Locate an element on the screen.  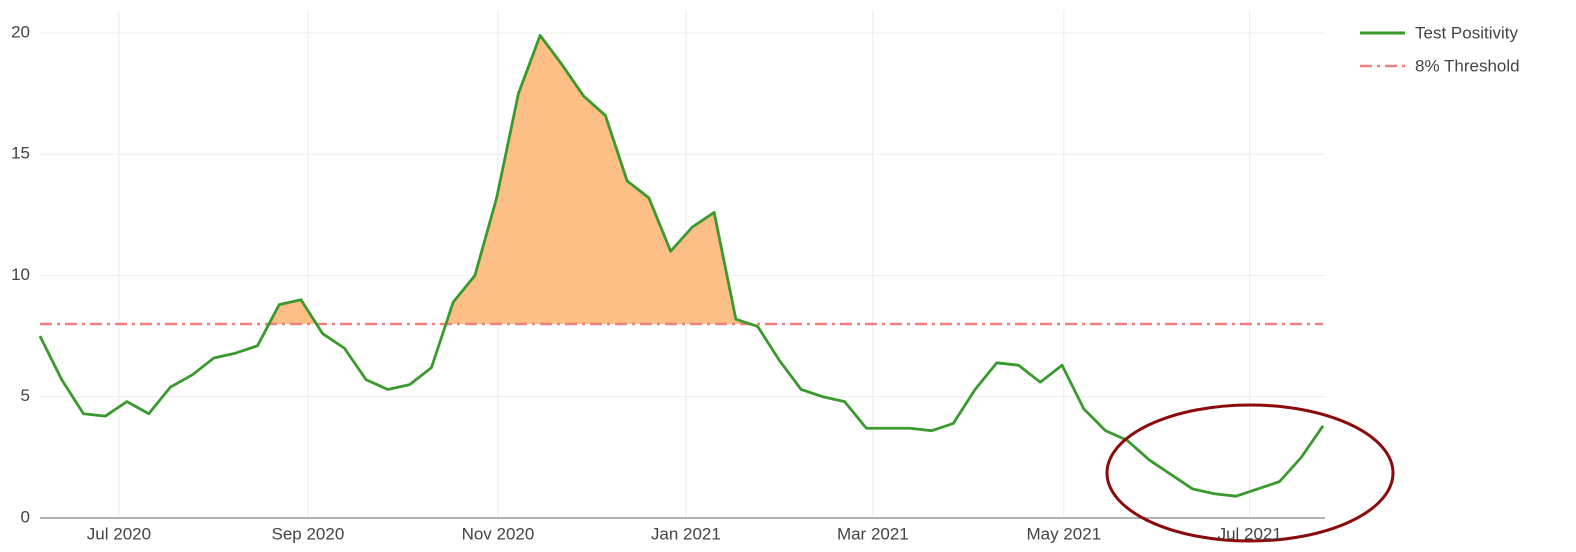
y-tick-label: 20 is located at coordinates (20, 31).